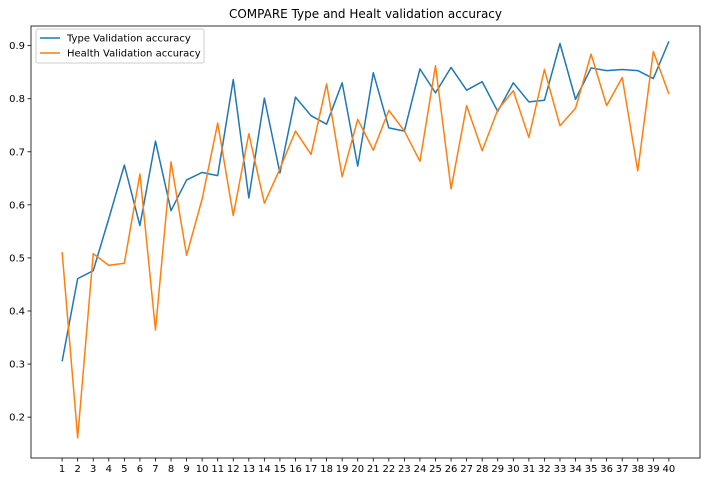 Image resolution: width=706 pixels, height=482 pixels. What do you see at coordinates (134, 54) in the screenshot?
I see `legend-label-health: Health Validation accuracy` at bounding box center [134, 54].